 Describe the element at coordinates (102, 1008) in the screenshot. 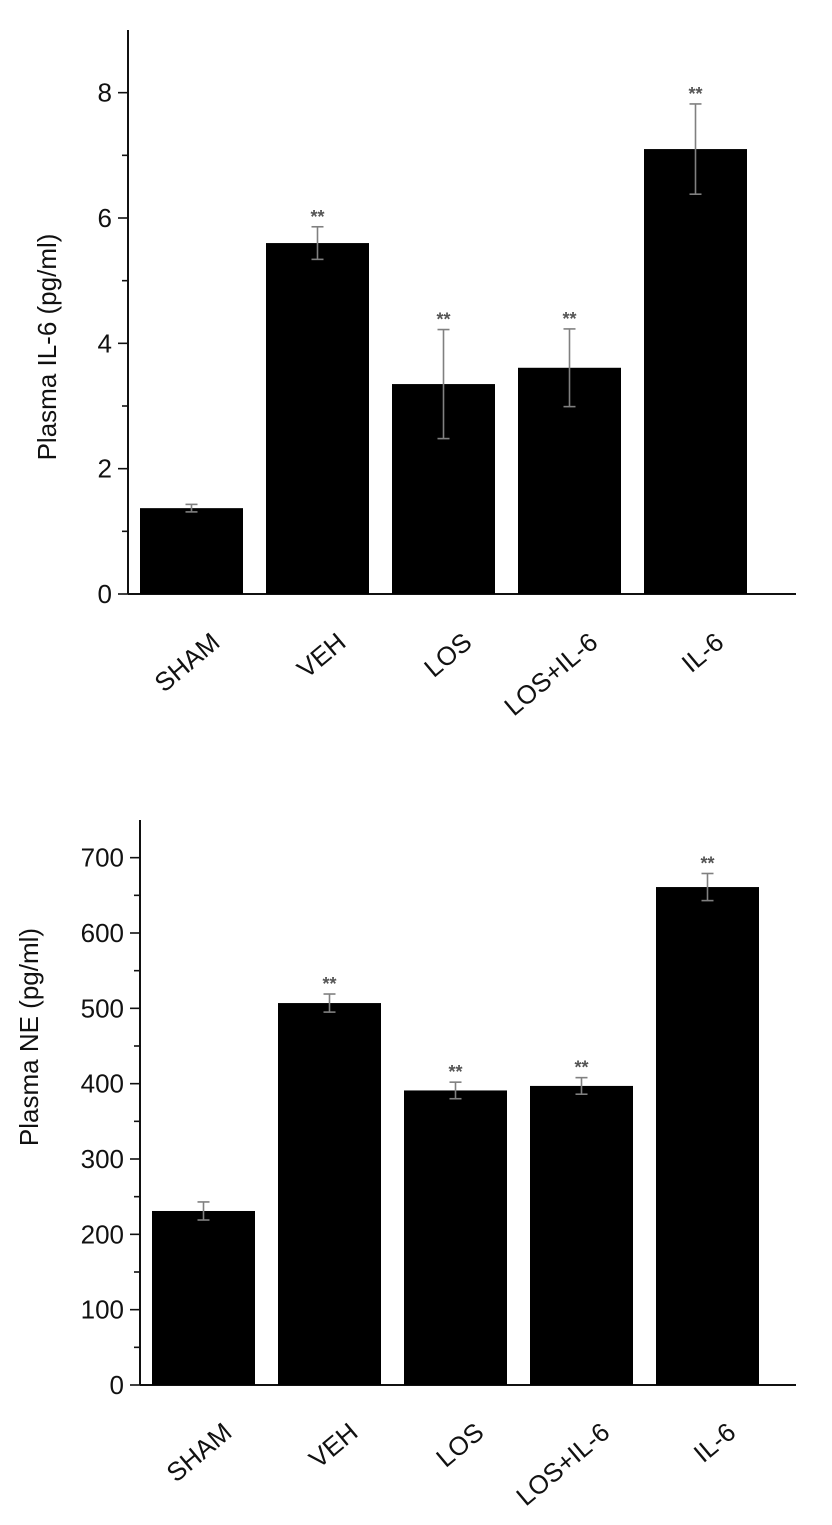

I see `y-tick-label: 500` at that location.